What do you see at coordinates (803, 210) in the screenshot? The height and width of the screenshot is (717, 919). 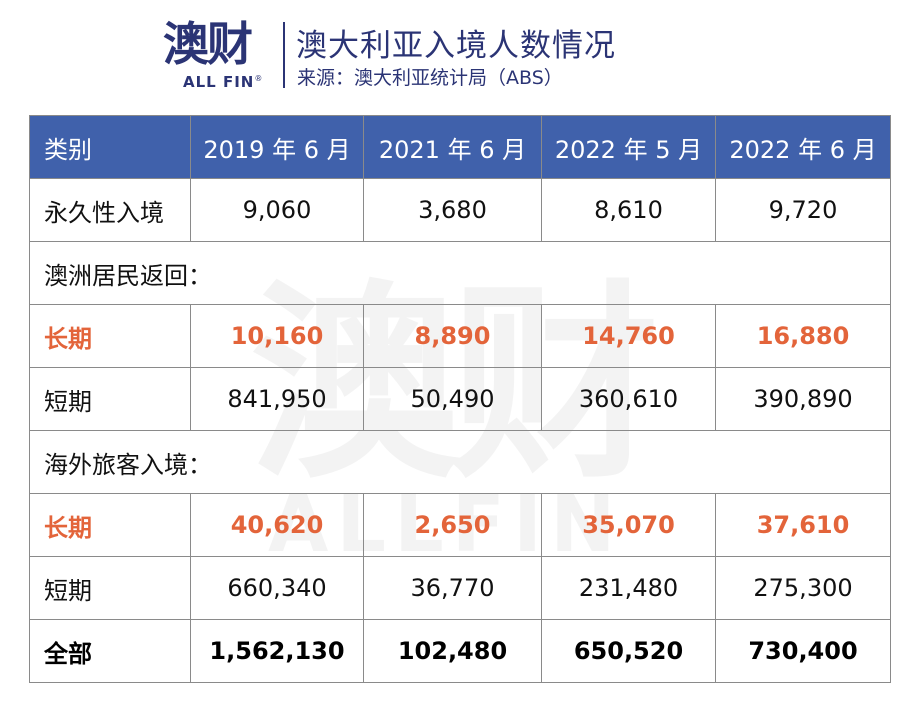 I see `table-cell: 9,720` at bounding box center [803, 210].